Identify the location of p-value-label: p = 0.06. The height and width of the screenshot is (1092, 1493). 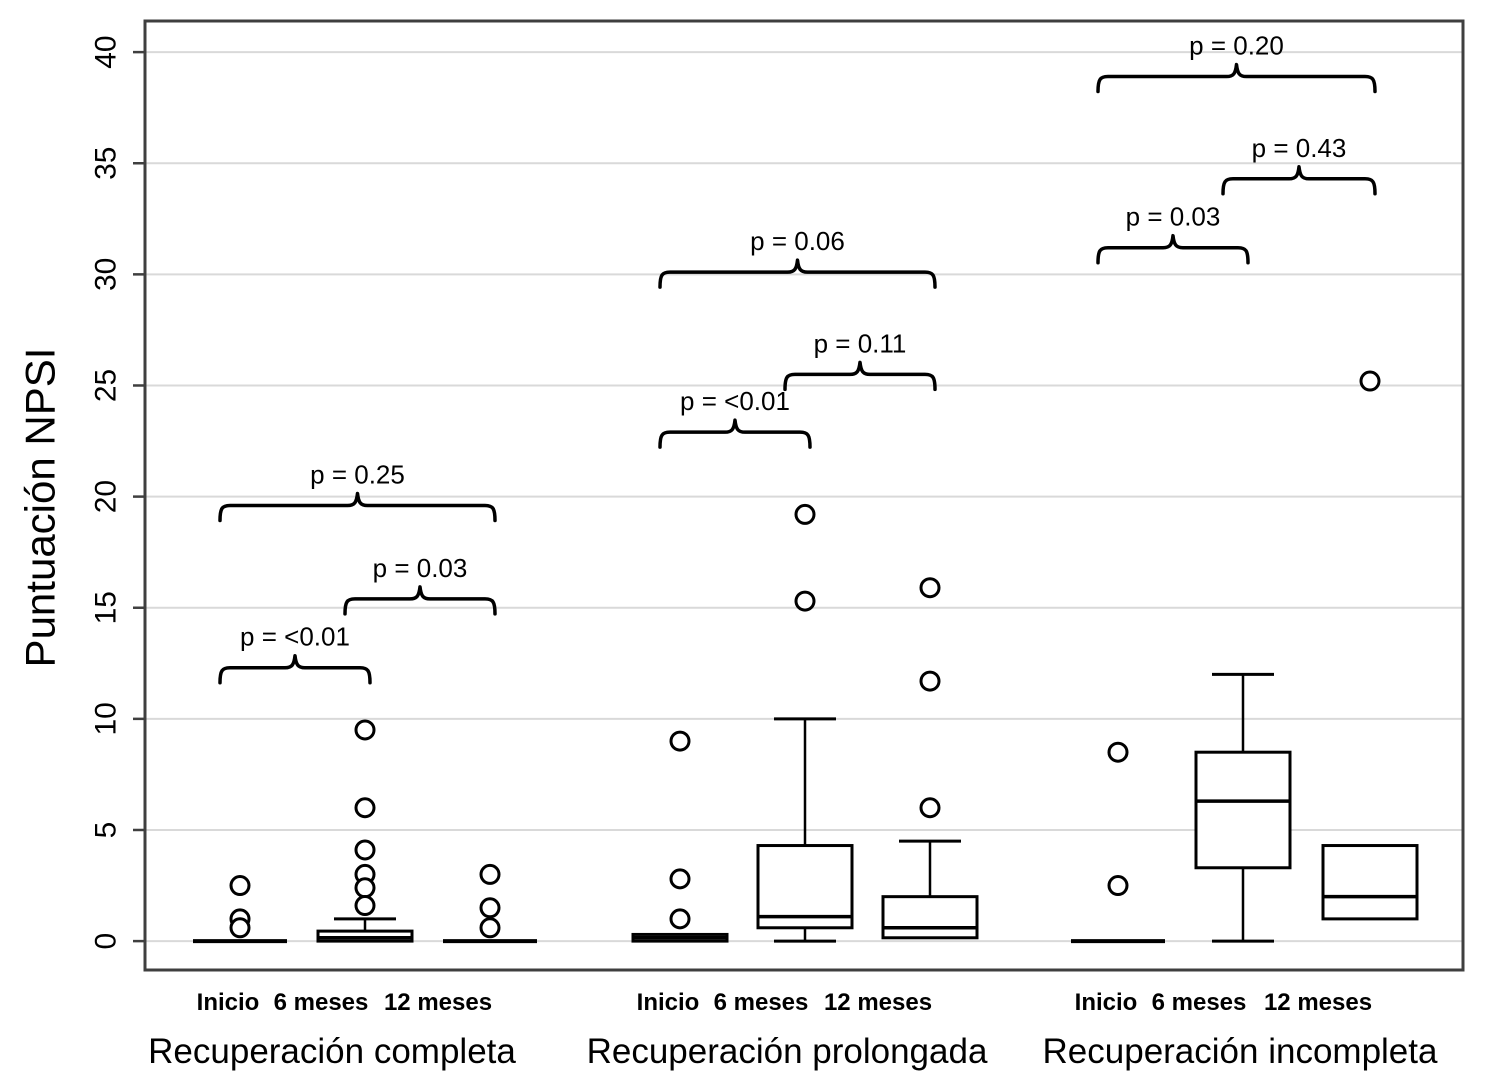
(797, 241).